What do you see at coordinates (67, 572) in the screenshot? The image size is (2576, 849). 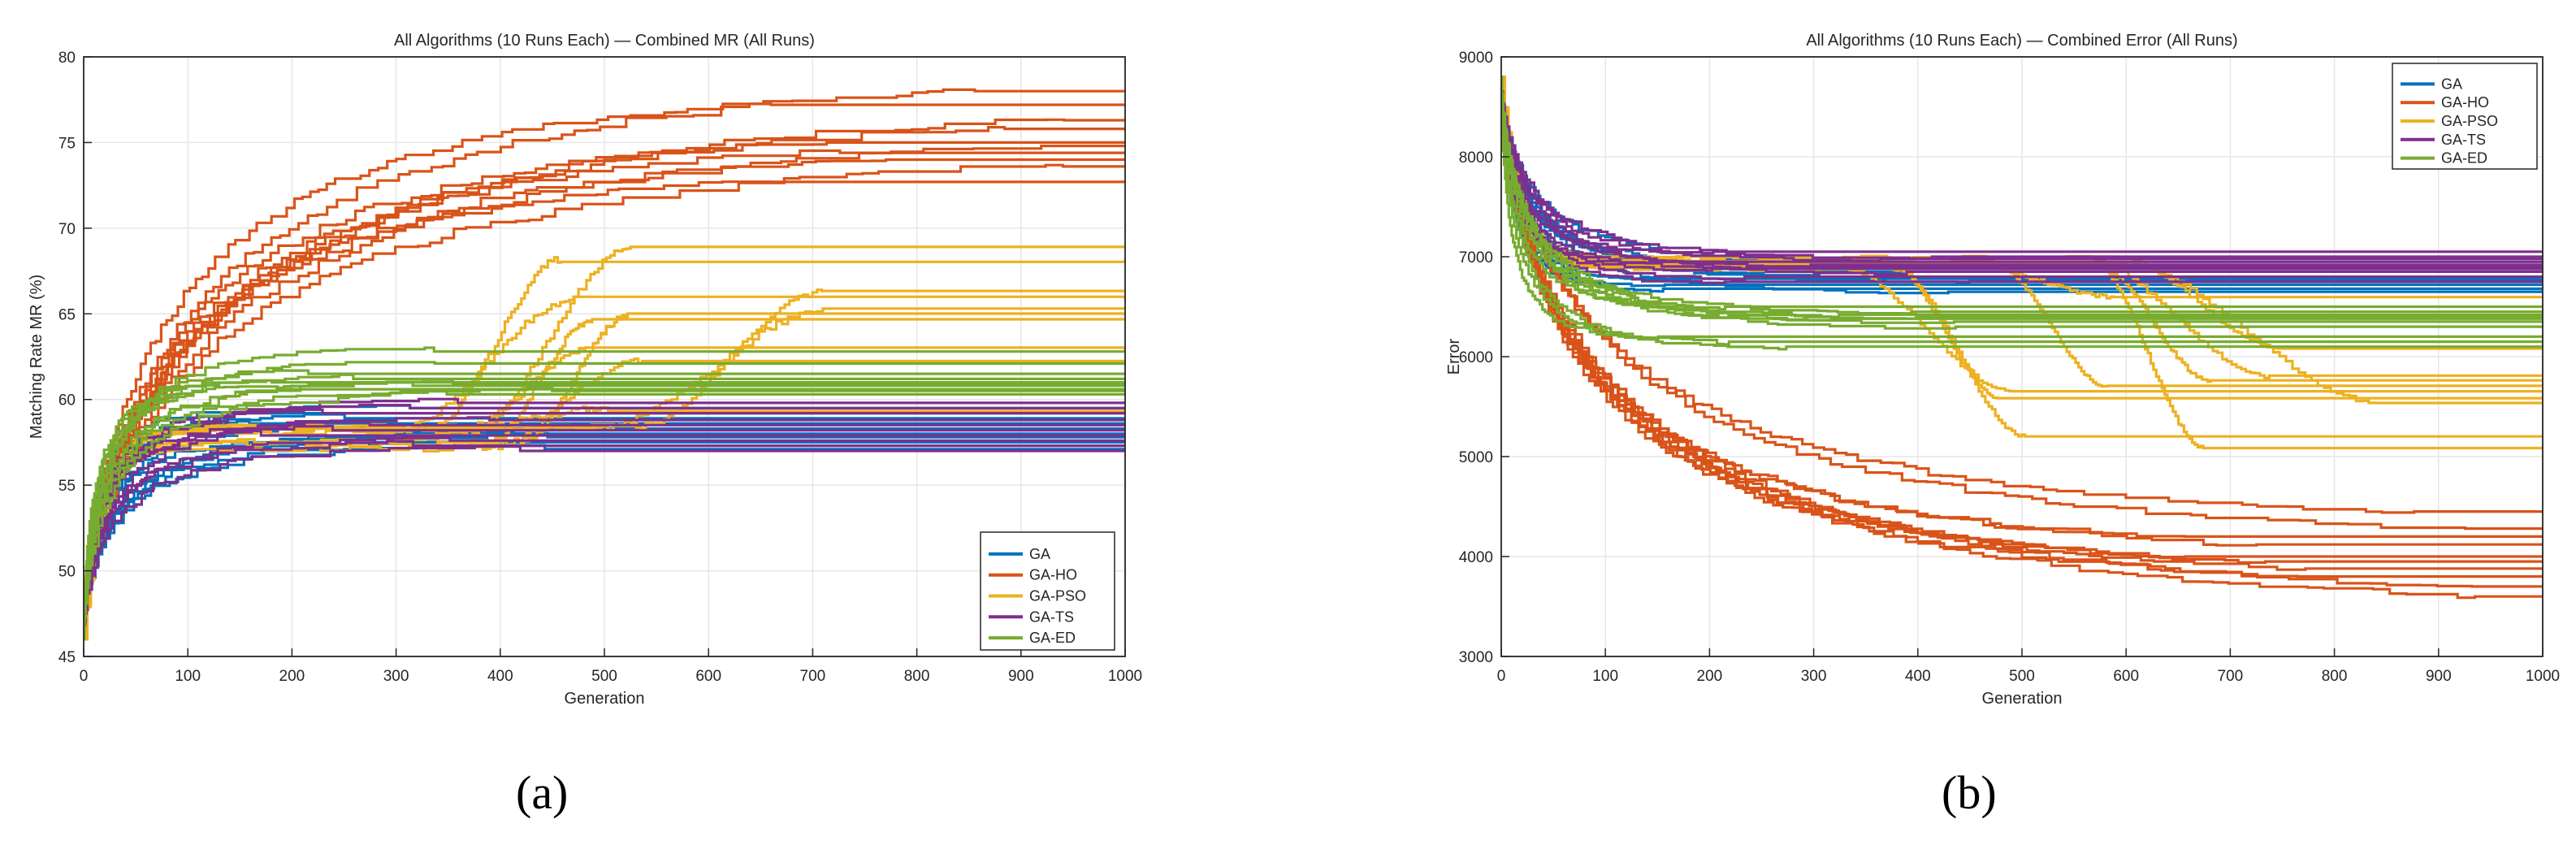 I see `y-tick-label: 50` at bounding box center [67, 572].